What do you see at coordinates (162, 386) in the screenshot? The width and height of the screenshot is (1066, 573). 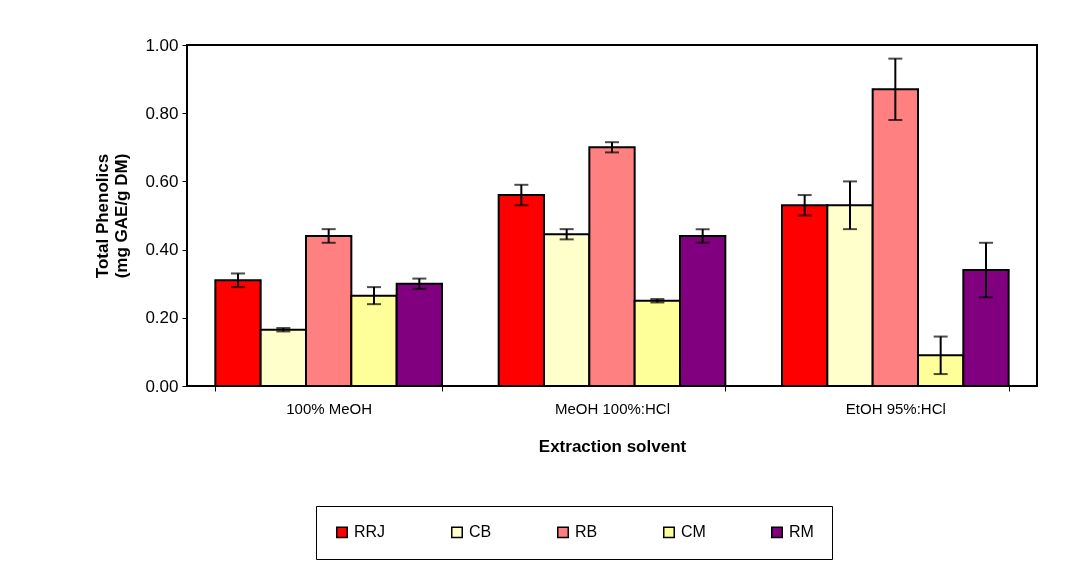 I see `y-tick-label: 0.00` at bounding box center [162, 386].